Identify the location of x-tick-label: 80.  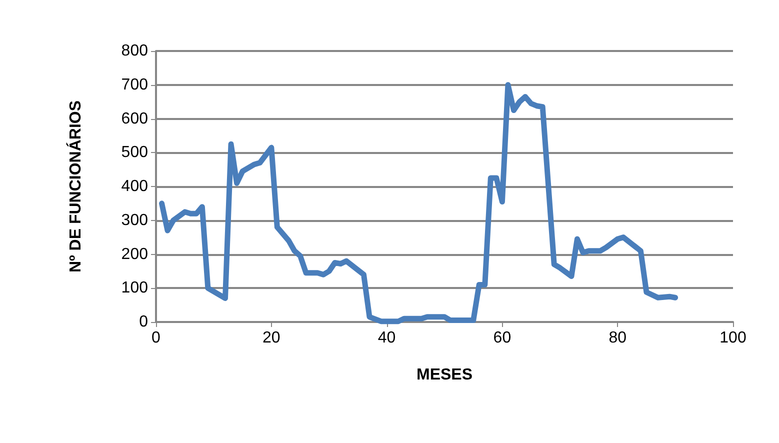
(617, 338).